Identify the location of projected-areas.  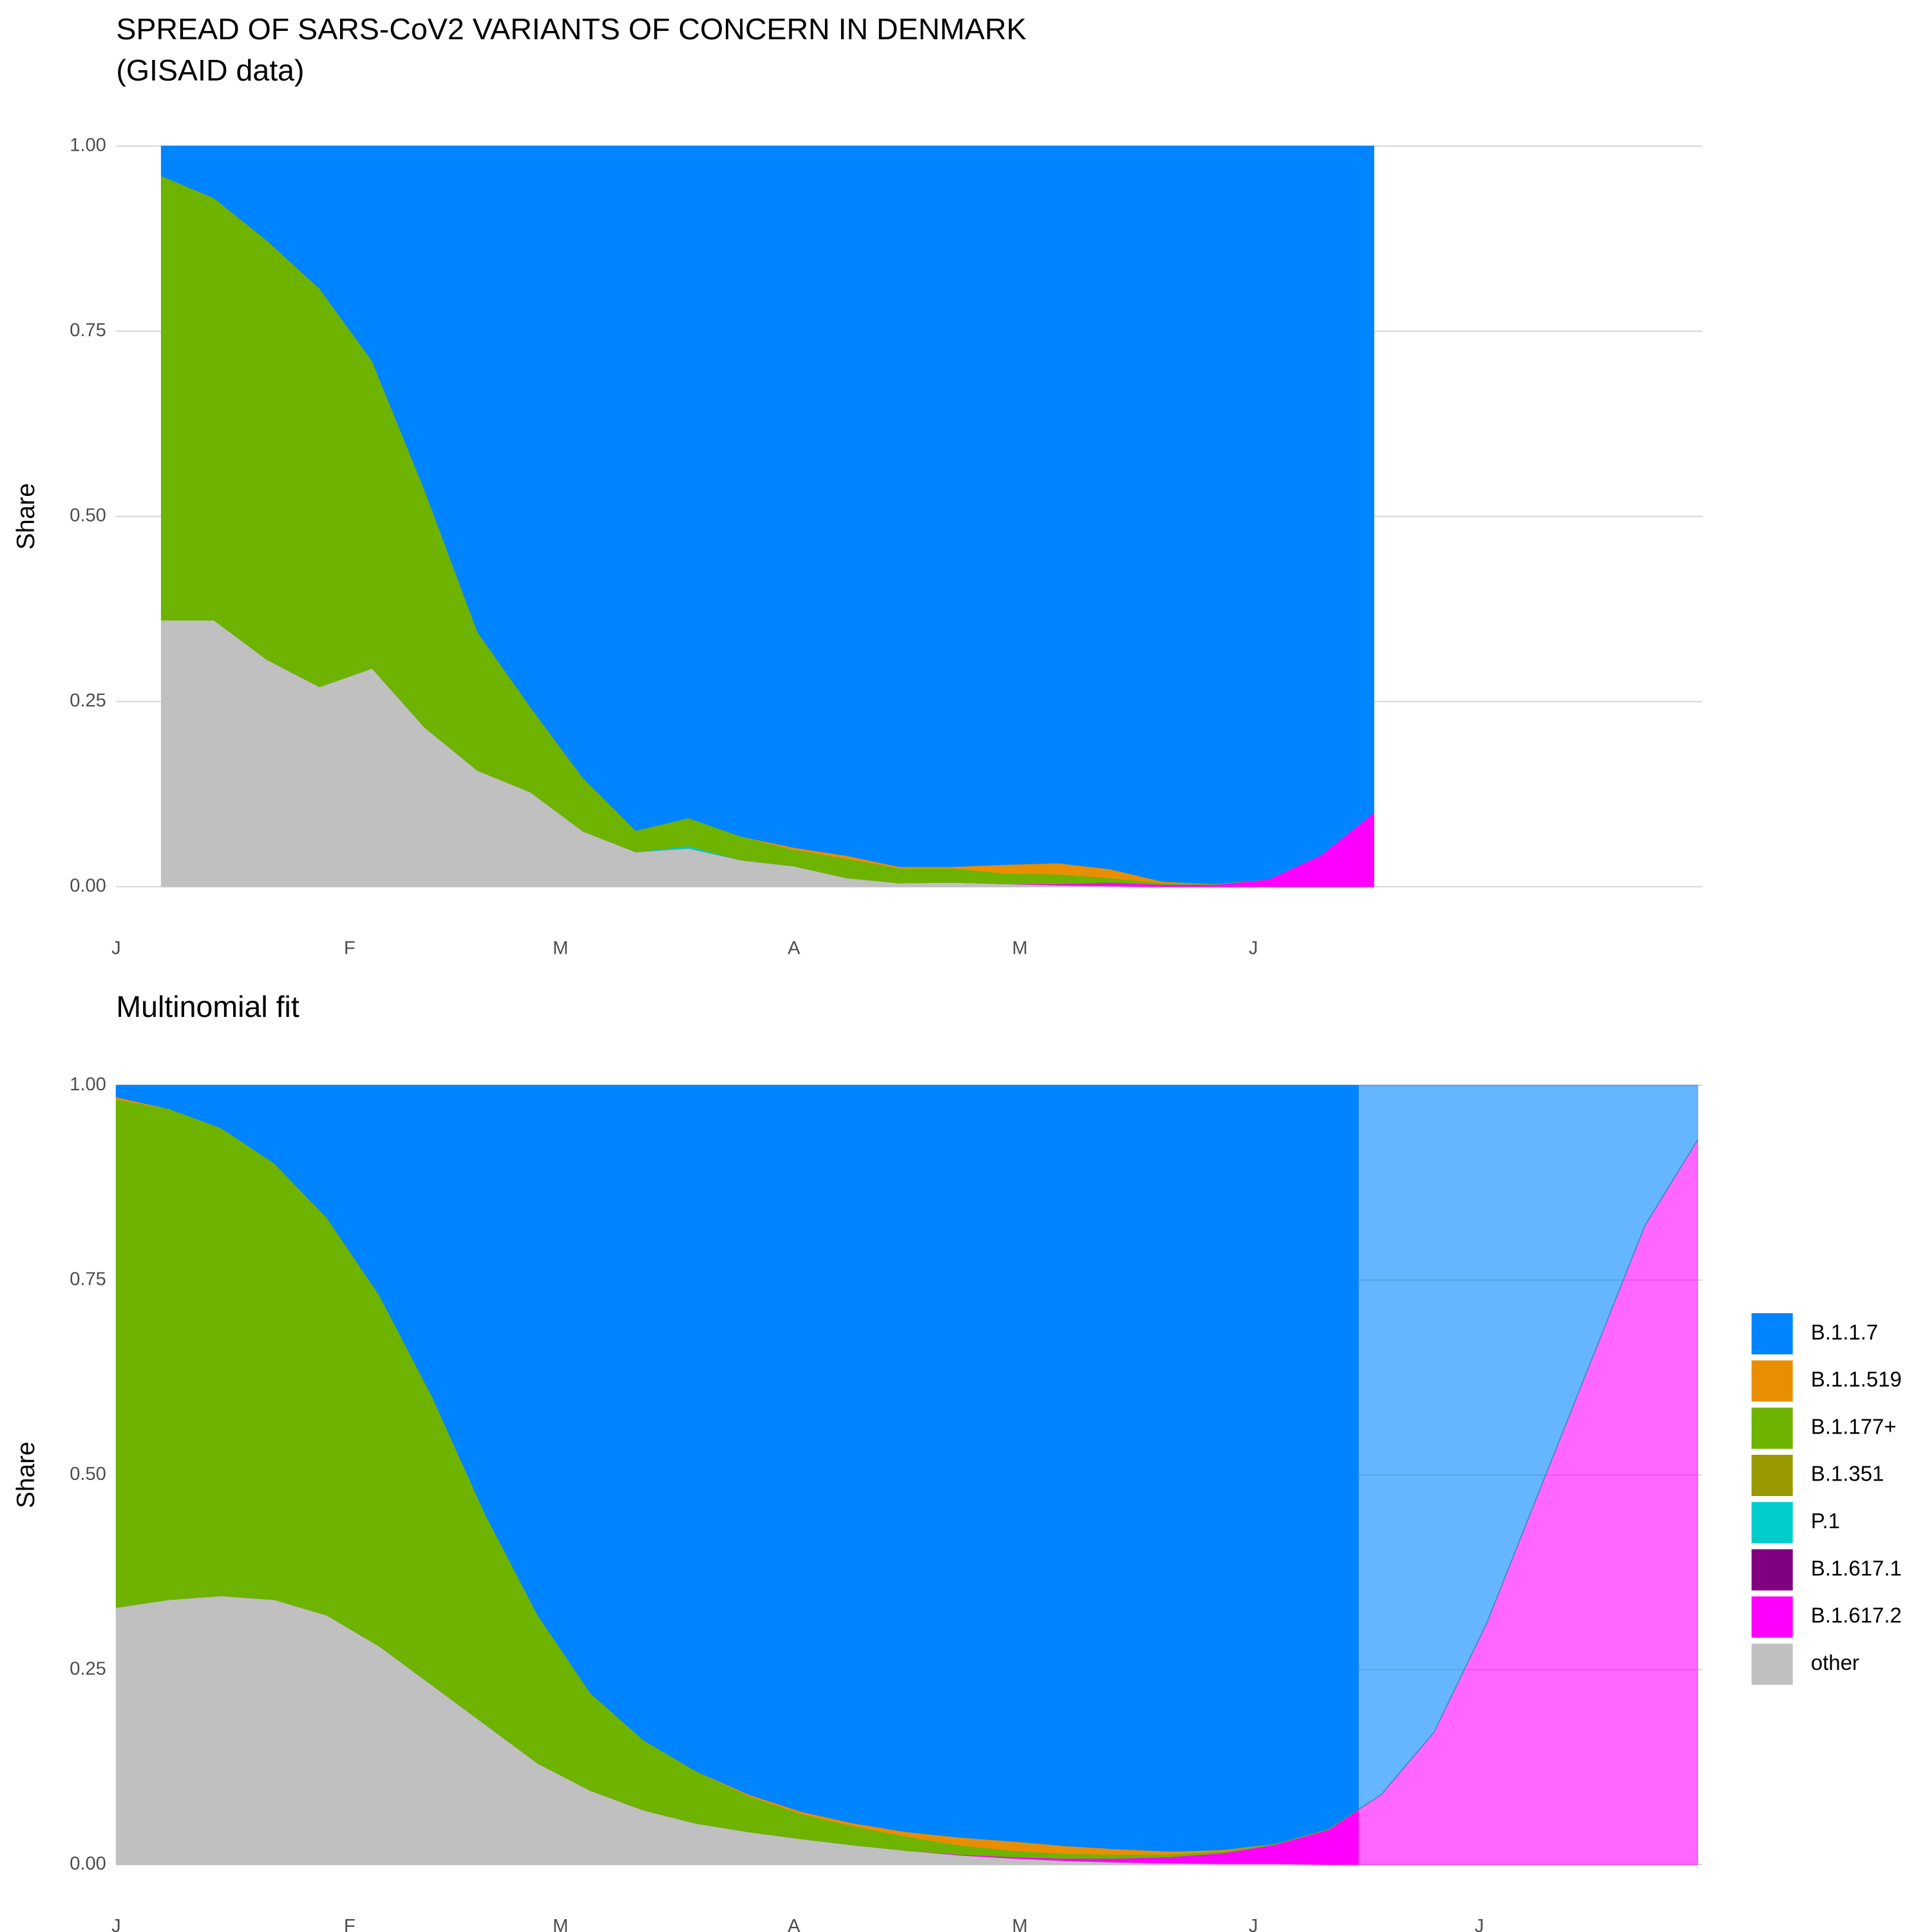
(1528, 1475).